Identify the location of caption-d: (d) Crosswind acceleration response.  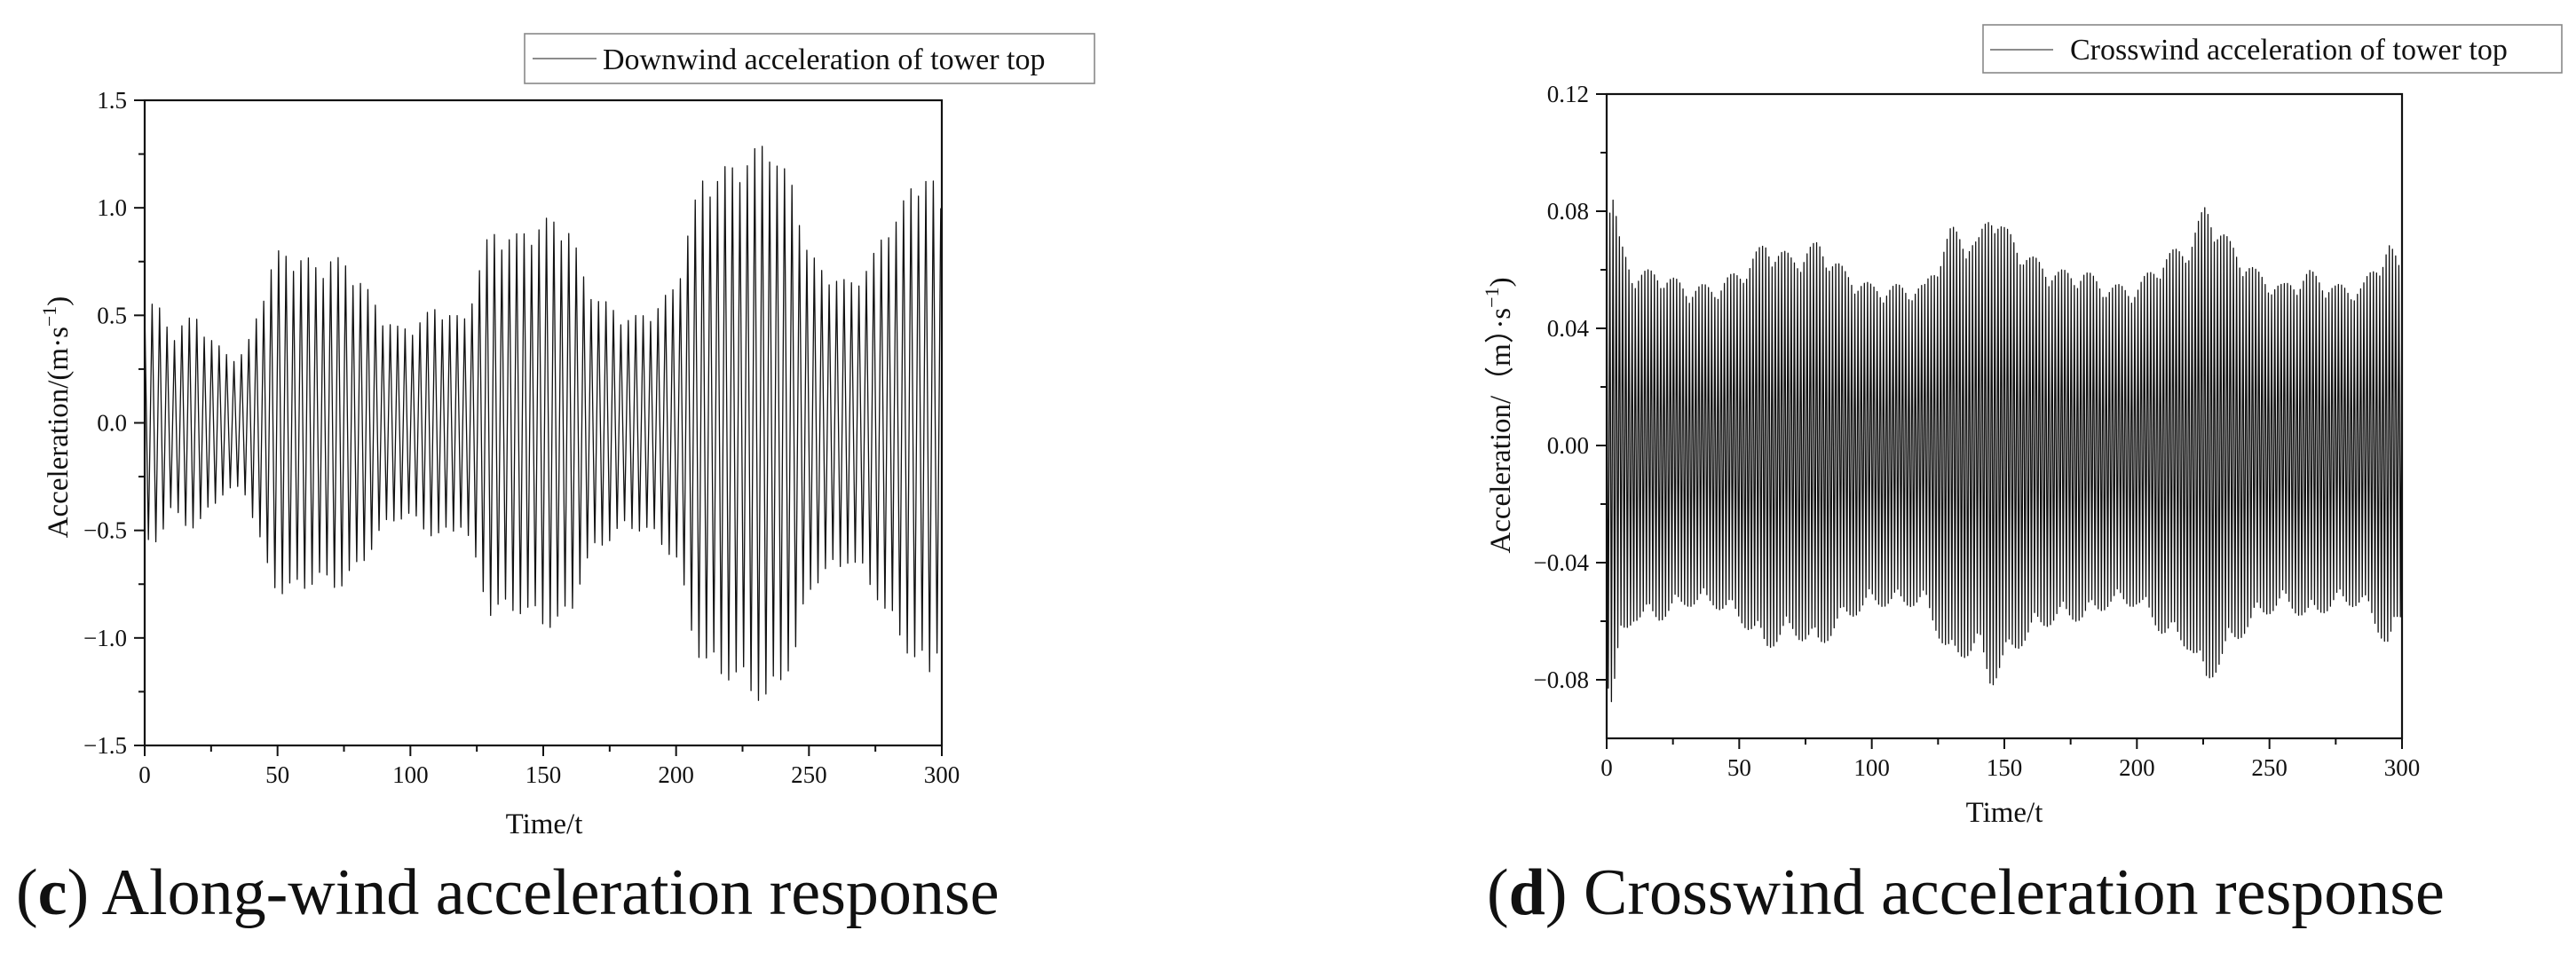
(1966, 892).